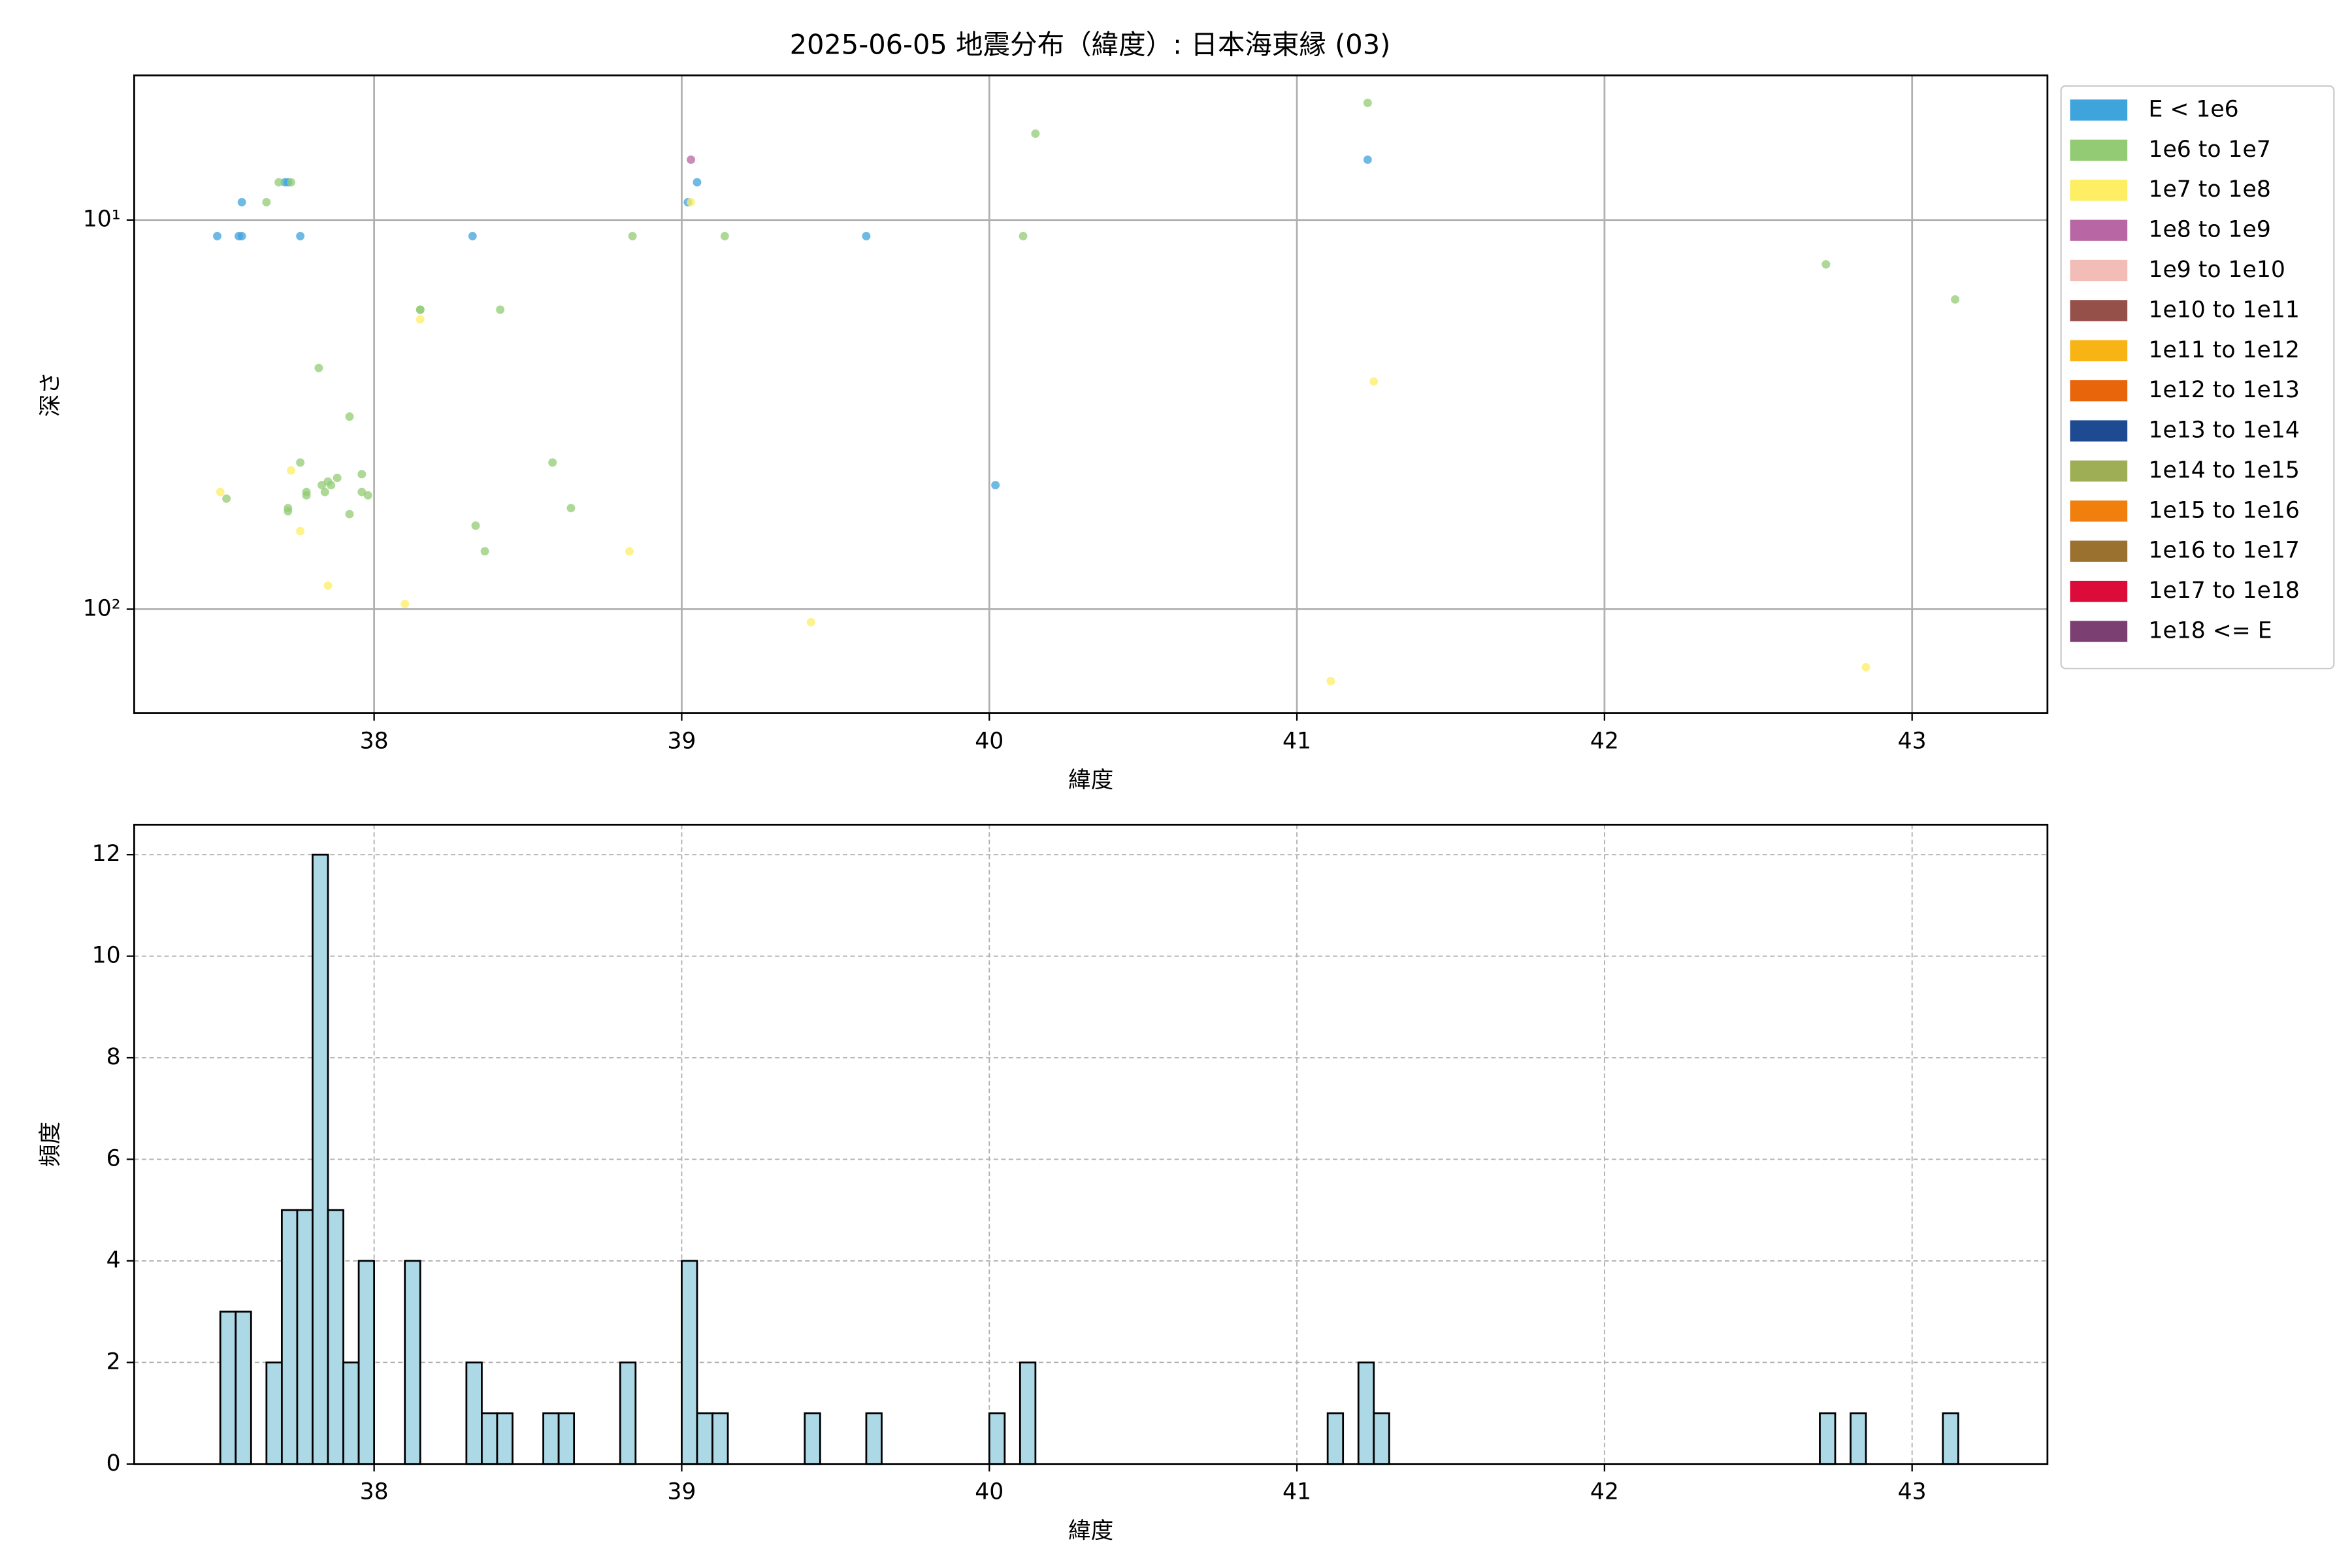 The height and width of the screenshot is (1568, 2352). Describe the element at coordinates (2209, 189) in the screenshot. I see `legend-label: 1e7 to 1e8` at that location.